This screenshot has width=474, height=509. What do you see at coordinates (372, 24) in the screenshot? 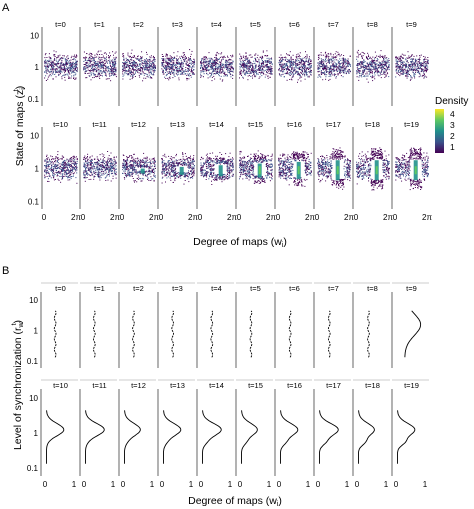
I see `facet-strip` at bounding box center [372, 24].